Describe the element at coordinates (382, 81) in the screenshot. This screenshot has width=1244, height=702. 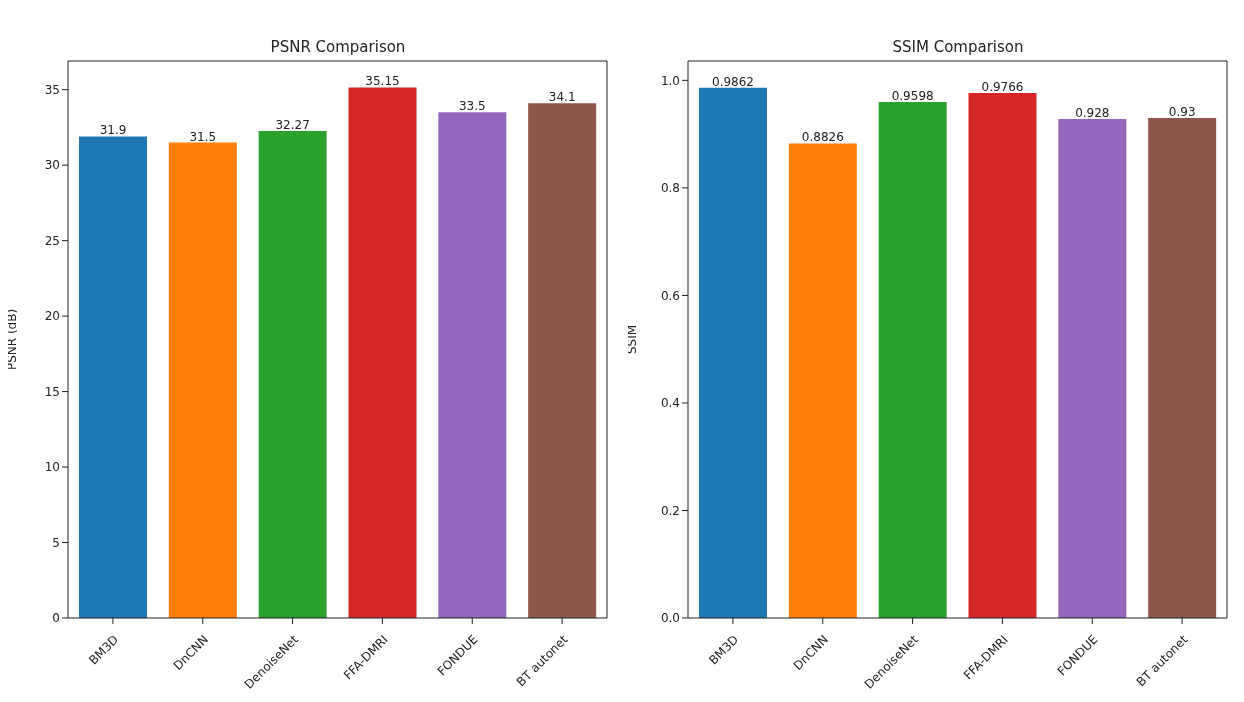
I see `data-label: 35.15` at that location.